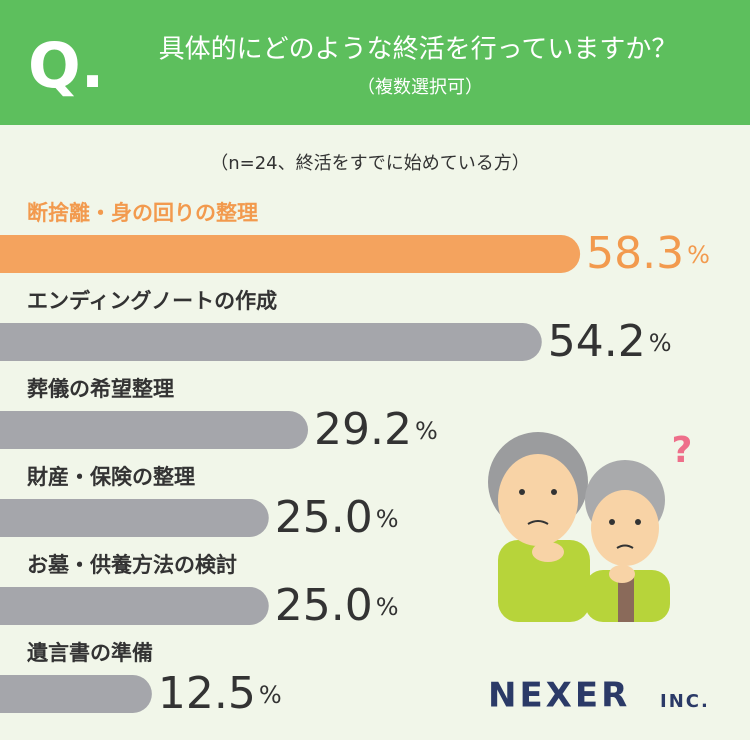 Image resolution: width=750 pixels, height=740 pixels. Describe the element at coordinates (538, 522) in the screenshot. I see `grandpa-mouth` at that location.